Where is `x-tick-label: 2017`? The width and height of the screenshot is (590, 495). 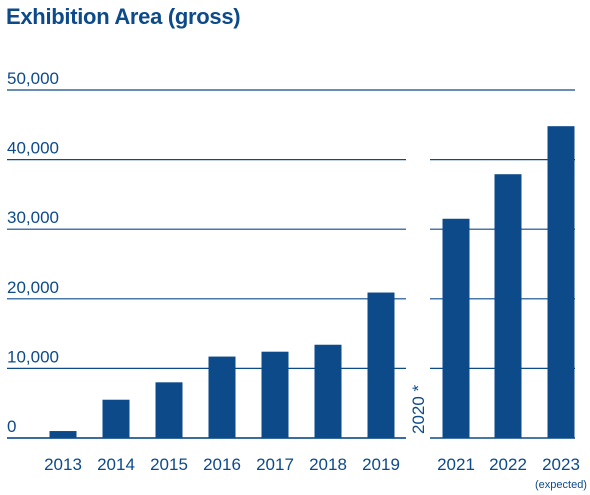
x-tick-label: 2017 is located at coordinates (275, 464).